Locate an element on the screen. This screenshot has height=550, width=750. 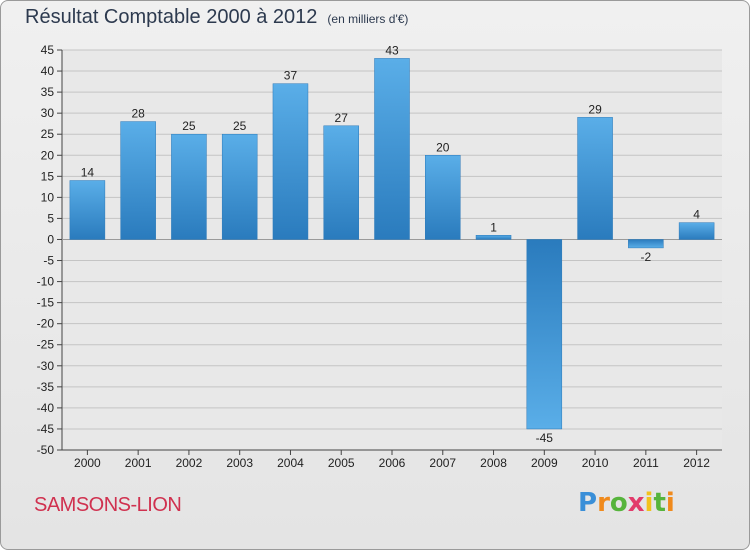
value-label-2006: 43 is located at coordinates (392, 50).